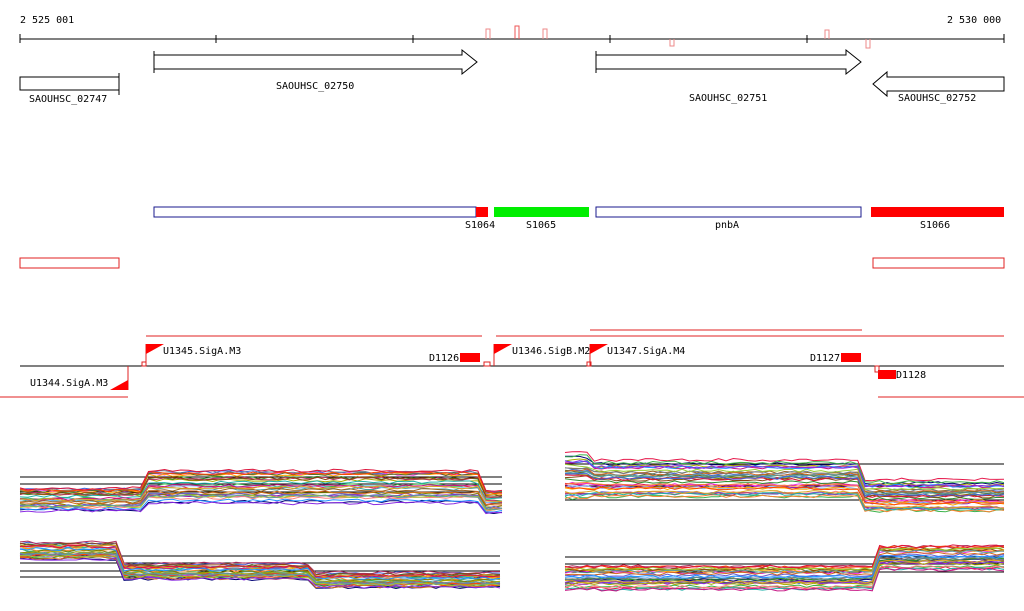  I want to click on terminator-D1128: D1128, so click(902, 375).